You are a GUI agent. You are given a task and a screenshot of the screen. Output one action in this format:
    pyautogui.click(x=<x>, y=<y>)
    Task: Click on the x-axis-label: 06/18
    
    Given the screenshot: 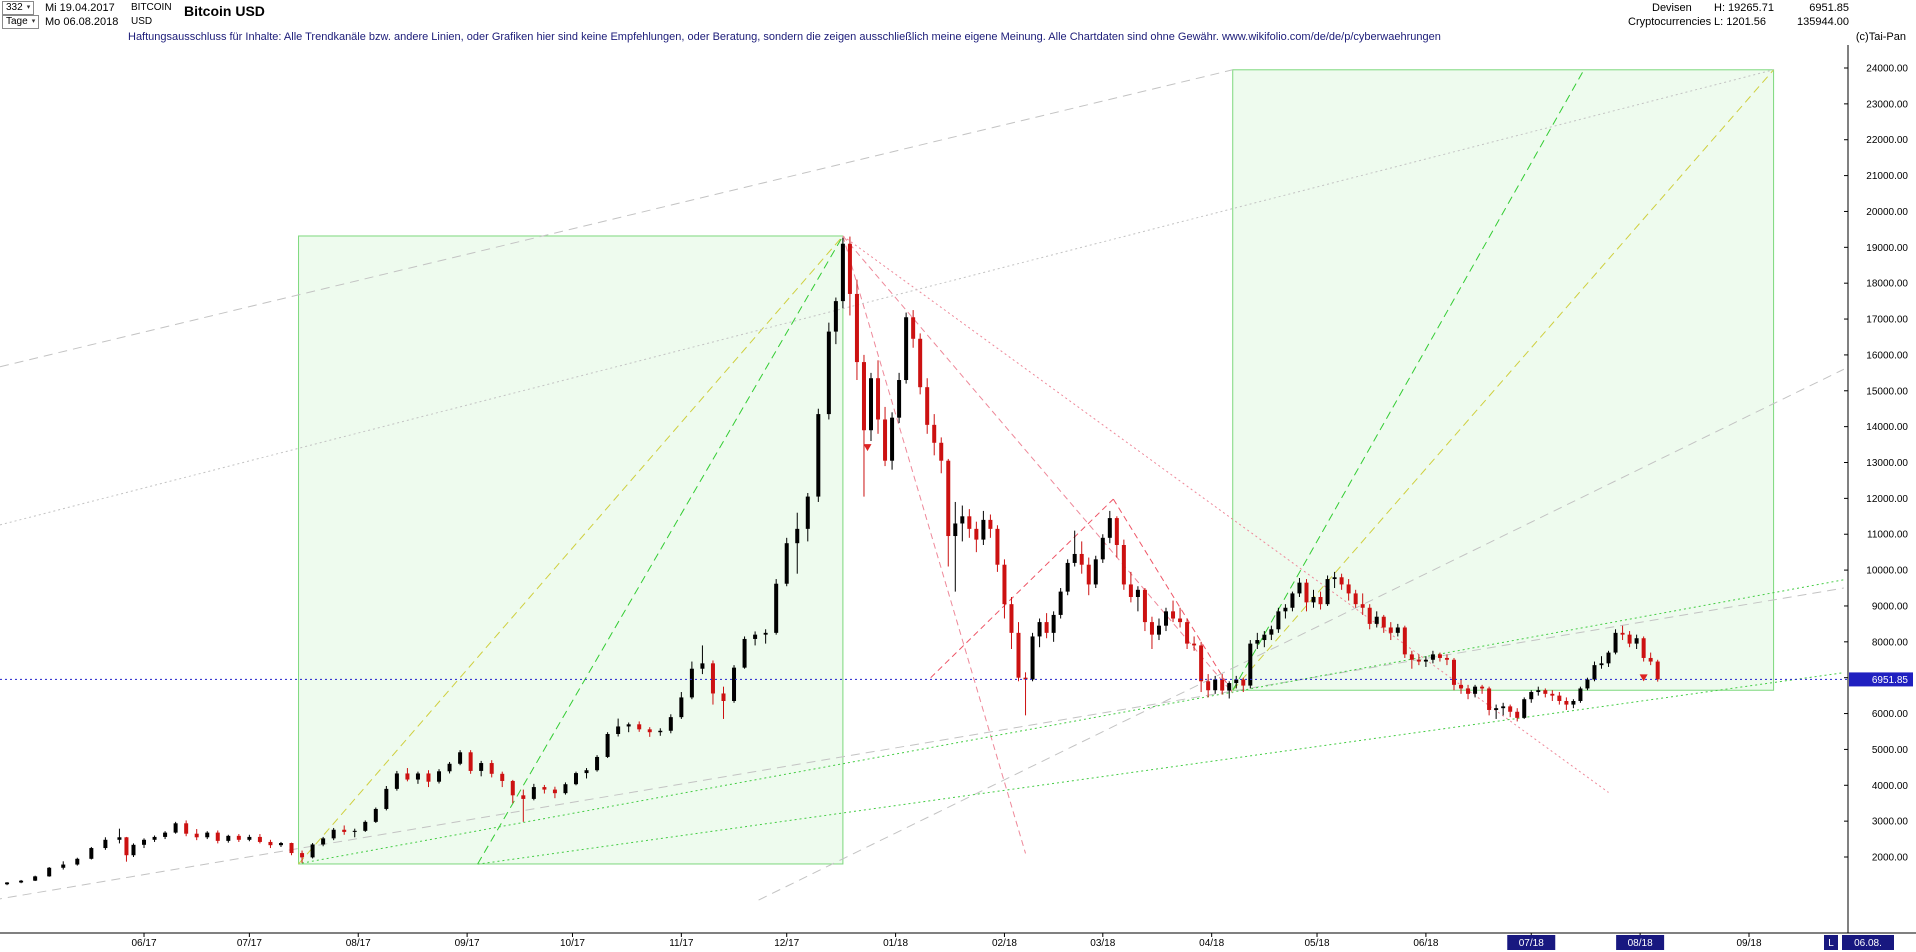 What is the action you would take?
    pyautogui.click(x=1425, y=943)
    